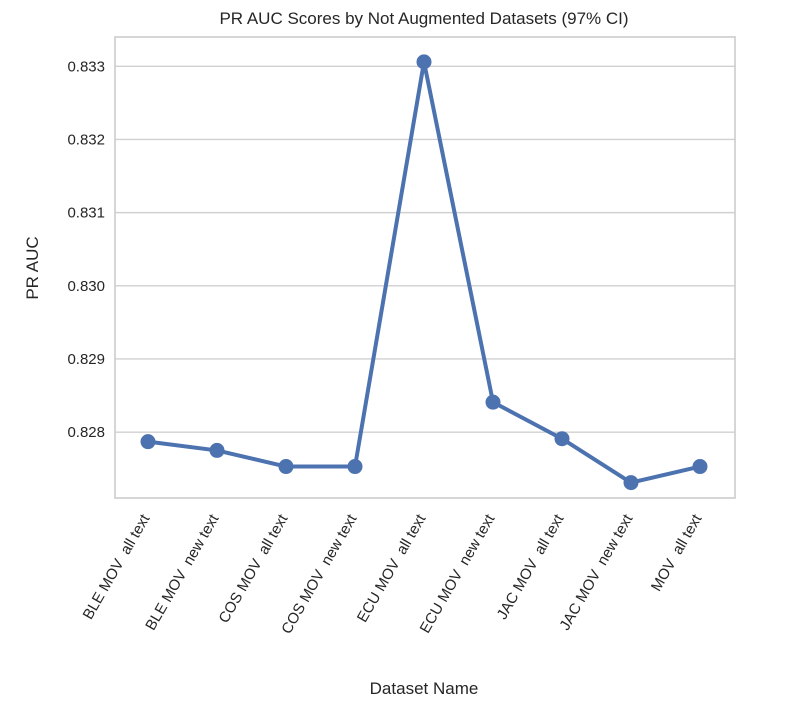 The height and width of the screenshot is (714, 792). What do you see at coordinates (182, 572) in the screenshot?
I see `x-tick-label: BLE MOV new text` at bounding box center [182, 572].